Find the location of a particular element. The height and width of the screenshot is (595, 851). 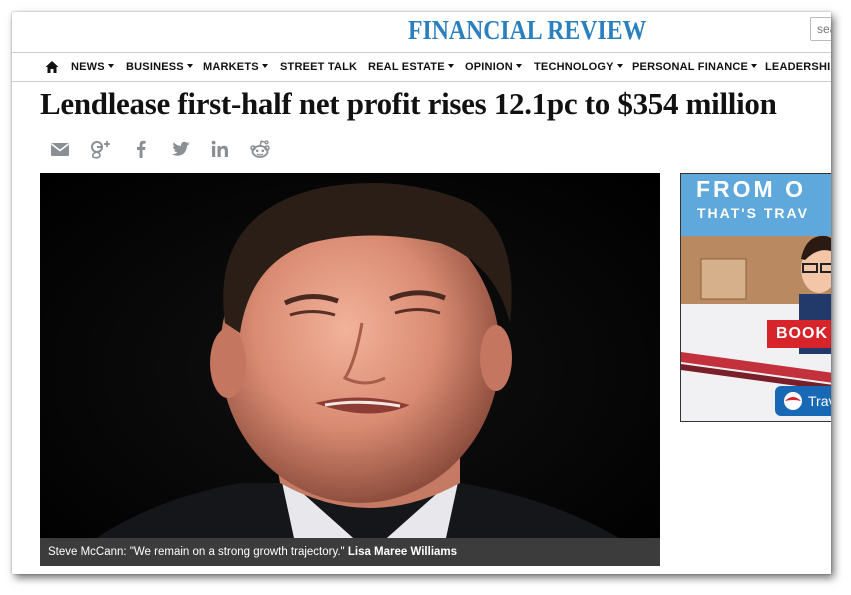

twitter-icon is located at coordinates (180, 149).